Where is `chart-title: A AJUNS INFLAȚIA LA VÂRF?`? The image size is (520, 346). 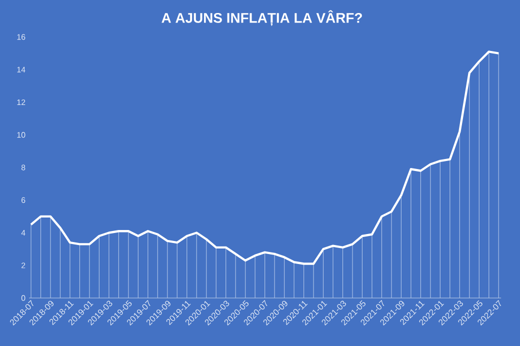
chart-title: A AJUNS INFLAȚIA LA VÂRF? is located at coordinates (262, 18).